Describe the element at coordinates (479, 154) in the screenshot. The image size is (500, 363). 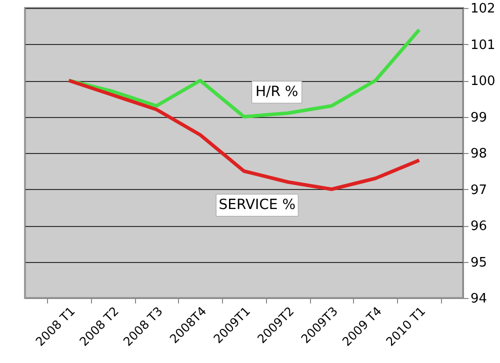
I see `y-tick-label: 98` at that location.